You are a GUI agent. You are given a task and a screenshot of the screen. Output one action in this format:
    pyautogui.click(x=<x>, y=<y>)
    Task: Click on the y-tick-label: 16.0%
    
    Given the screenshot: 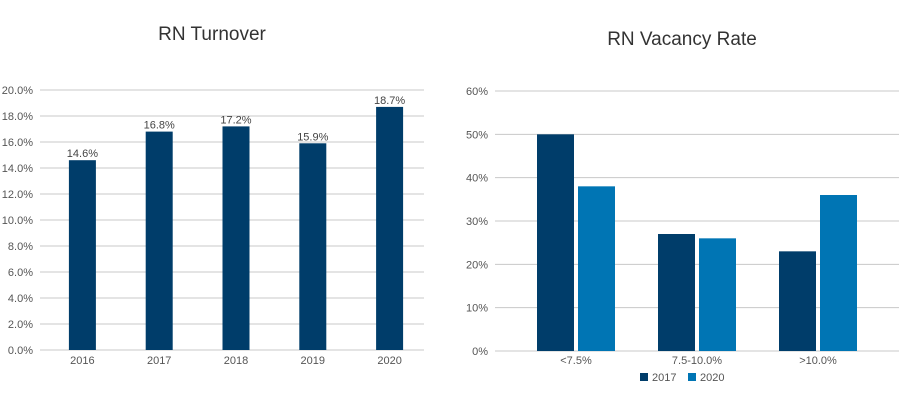 What is the action you would take?
    pyautogui.click(x=17, y=143)
    